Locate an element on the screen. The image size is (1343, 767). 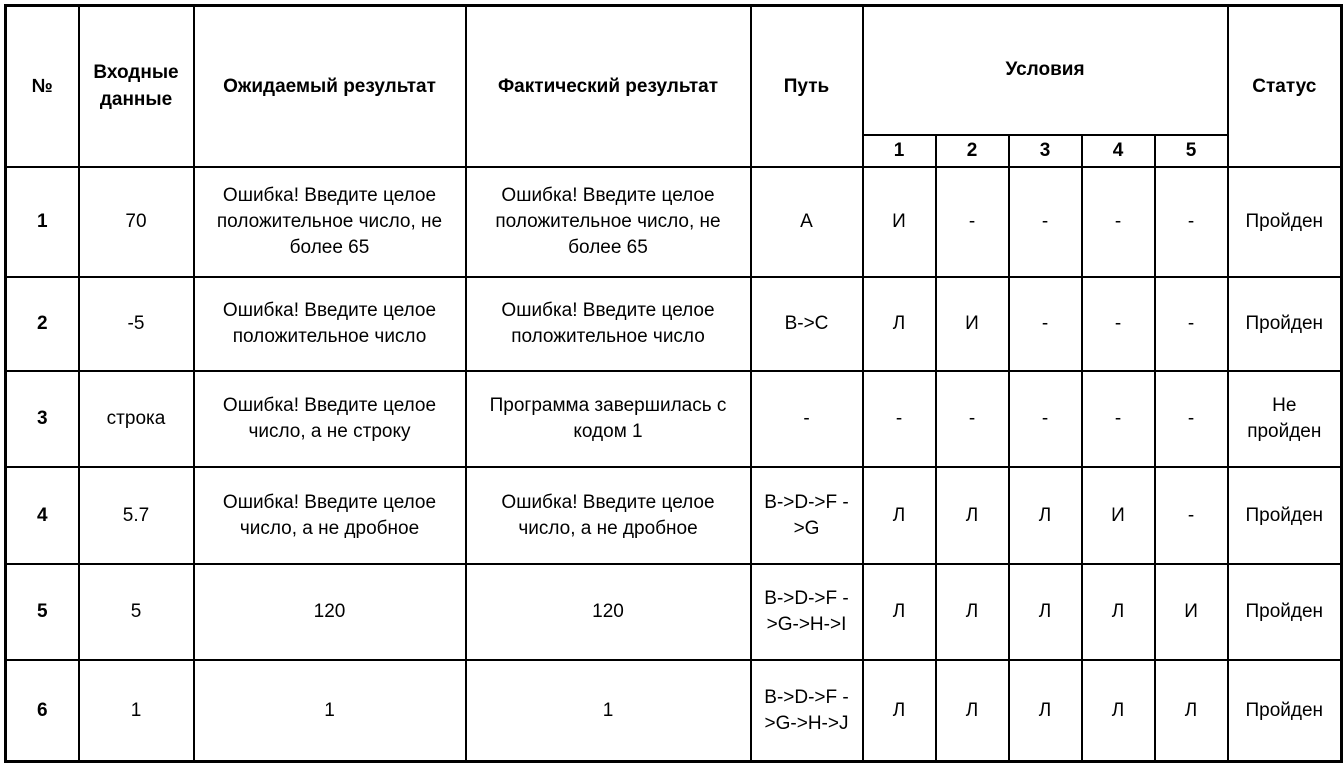
cell-num: 5 is located at coordinates (42, 612).